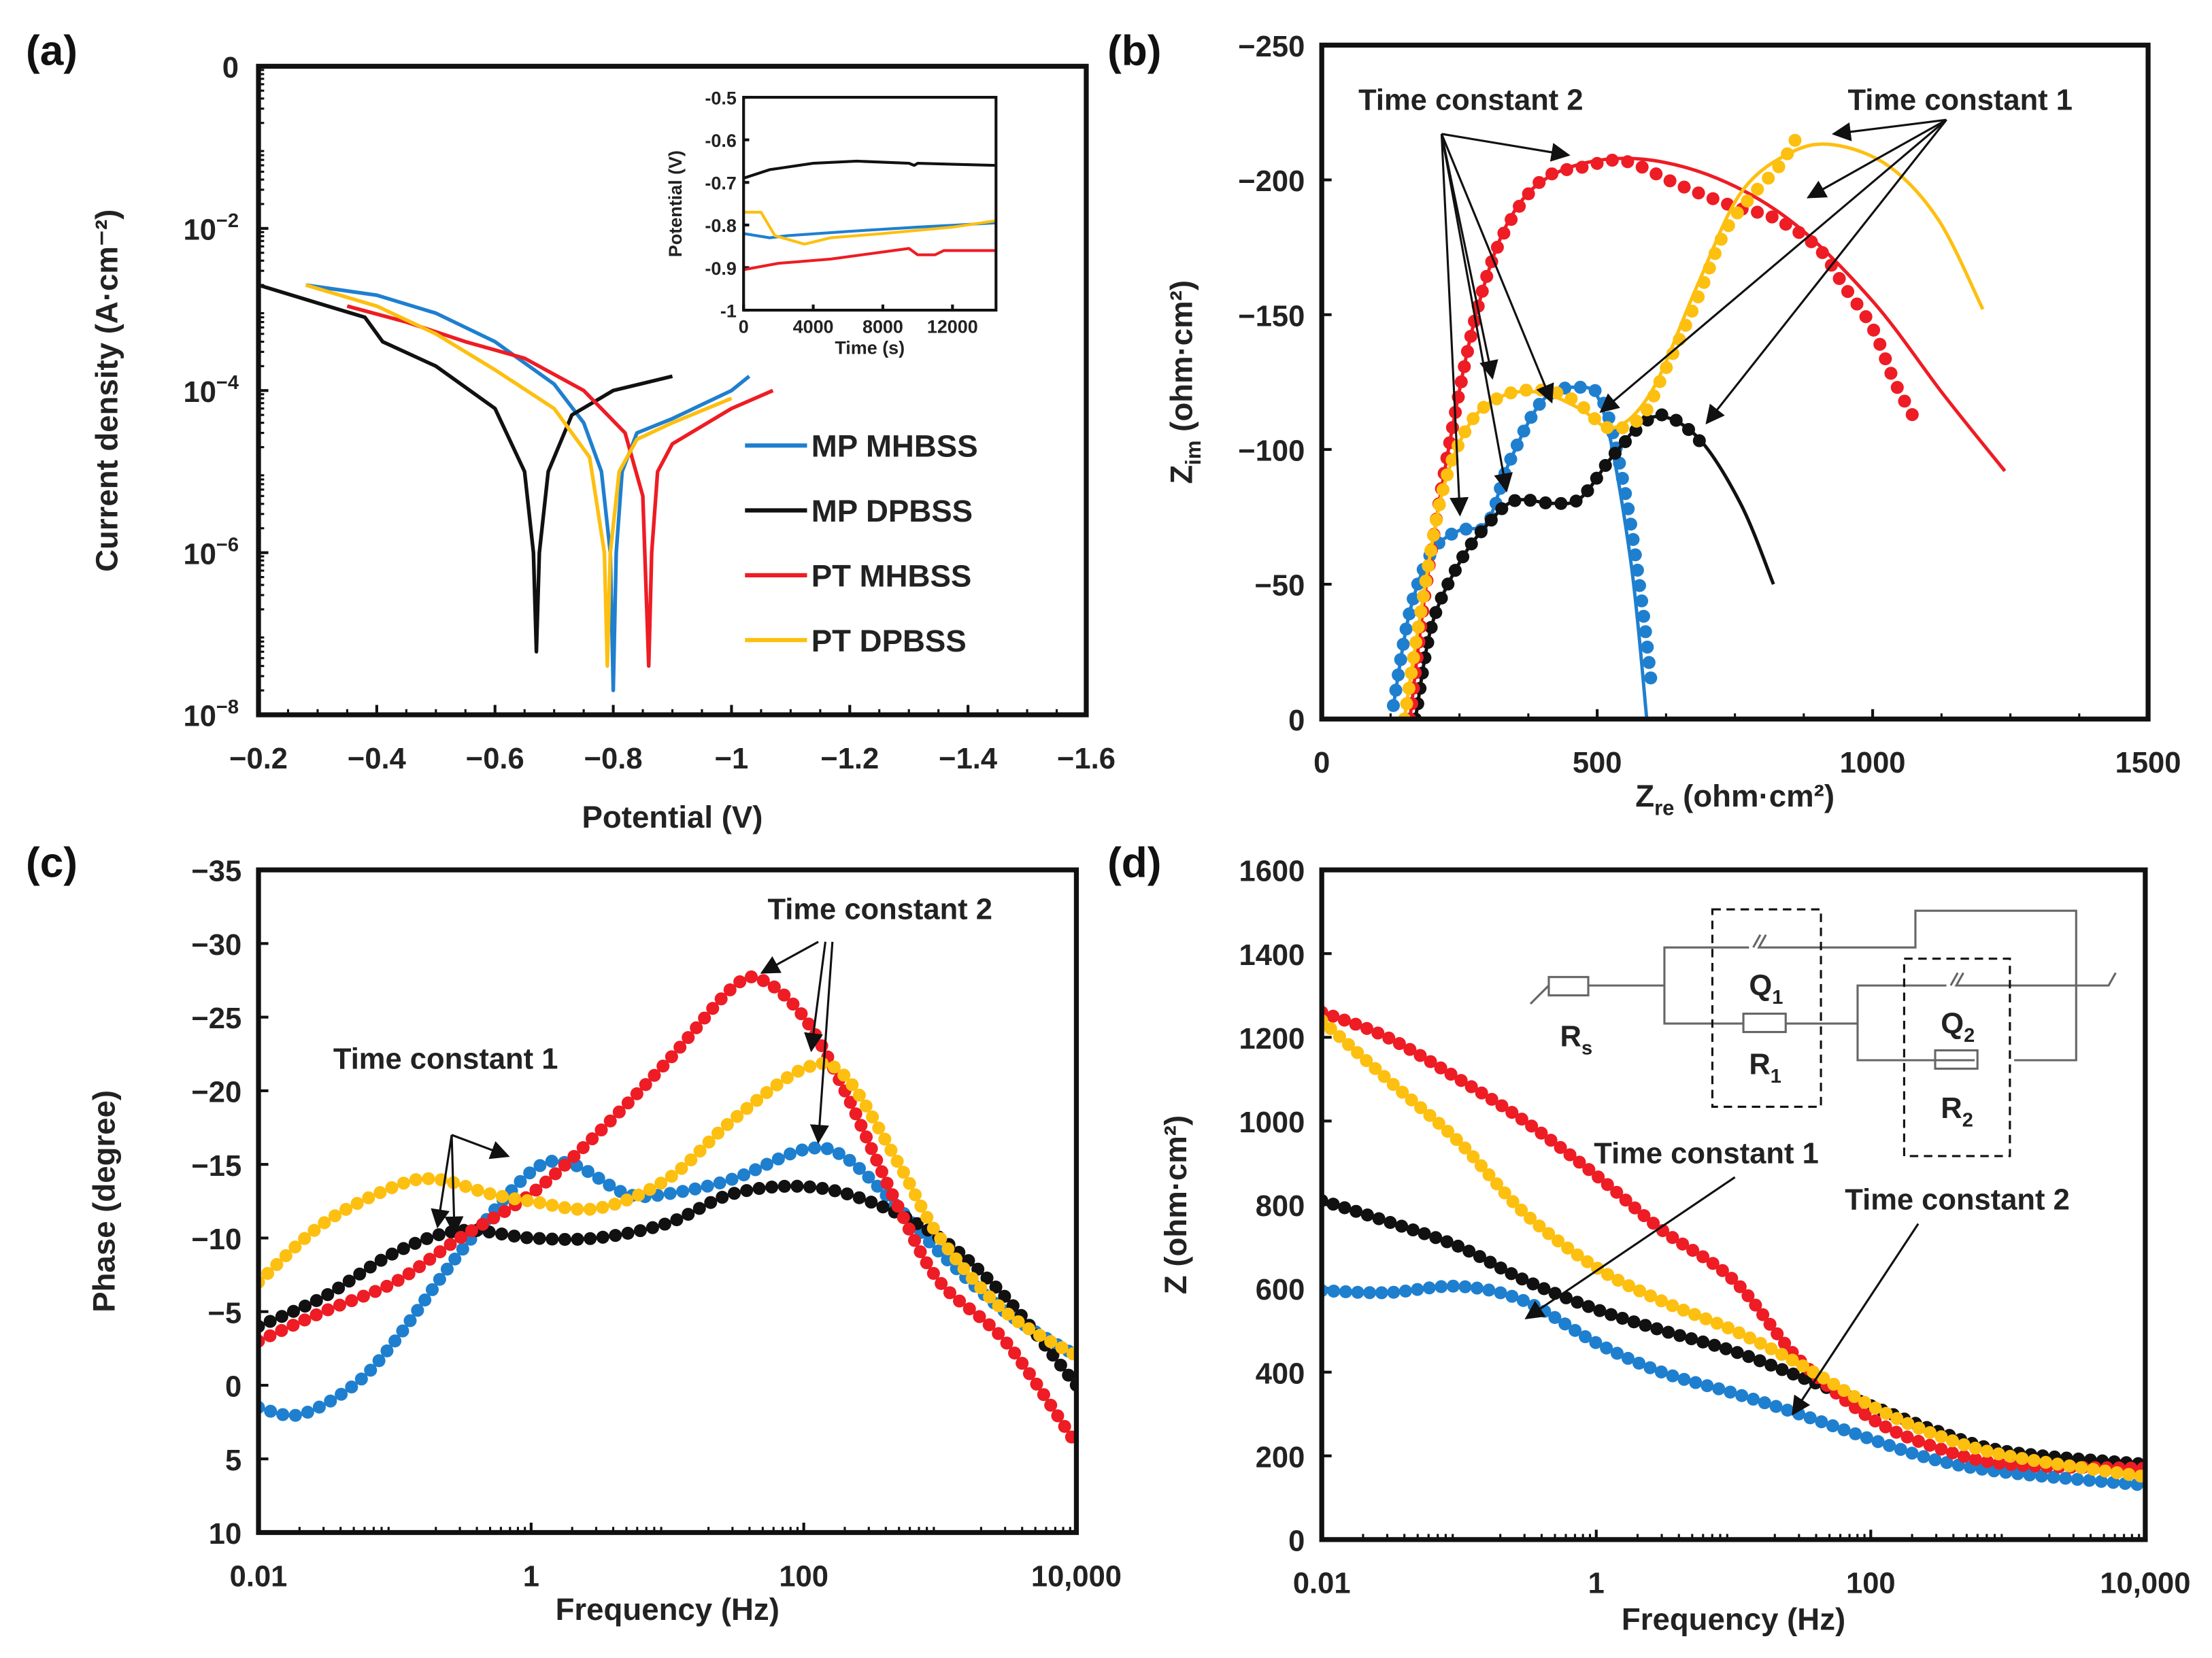  I want to click on legend-label: PT MHBSS, so click(892, 575).